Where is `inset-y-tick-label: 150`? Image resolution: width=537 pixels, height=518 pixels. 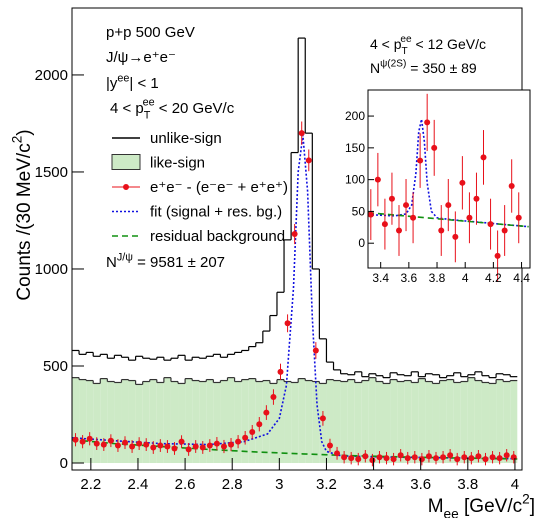
inset-y-tick-label: 150 is located at coordinates (355, 148).